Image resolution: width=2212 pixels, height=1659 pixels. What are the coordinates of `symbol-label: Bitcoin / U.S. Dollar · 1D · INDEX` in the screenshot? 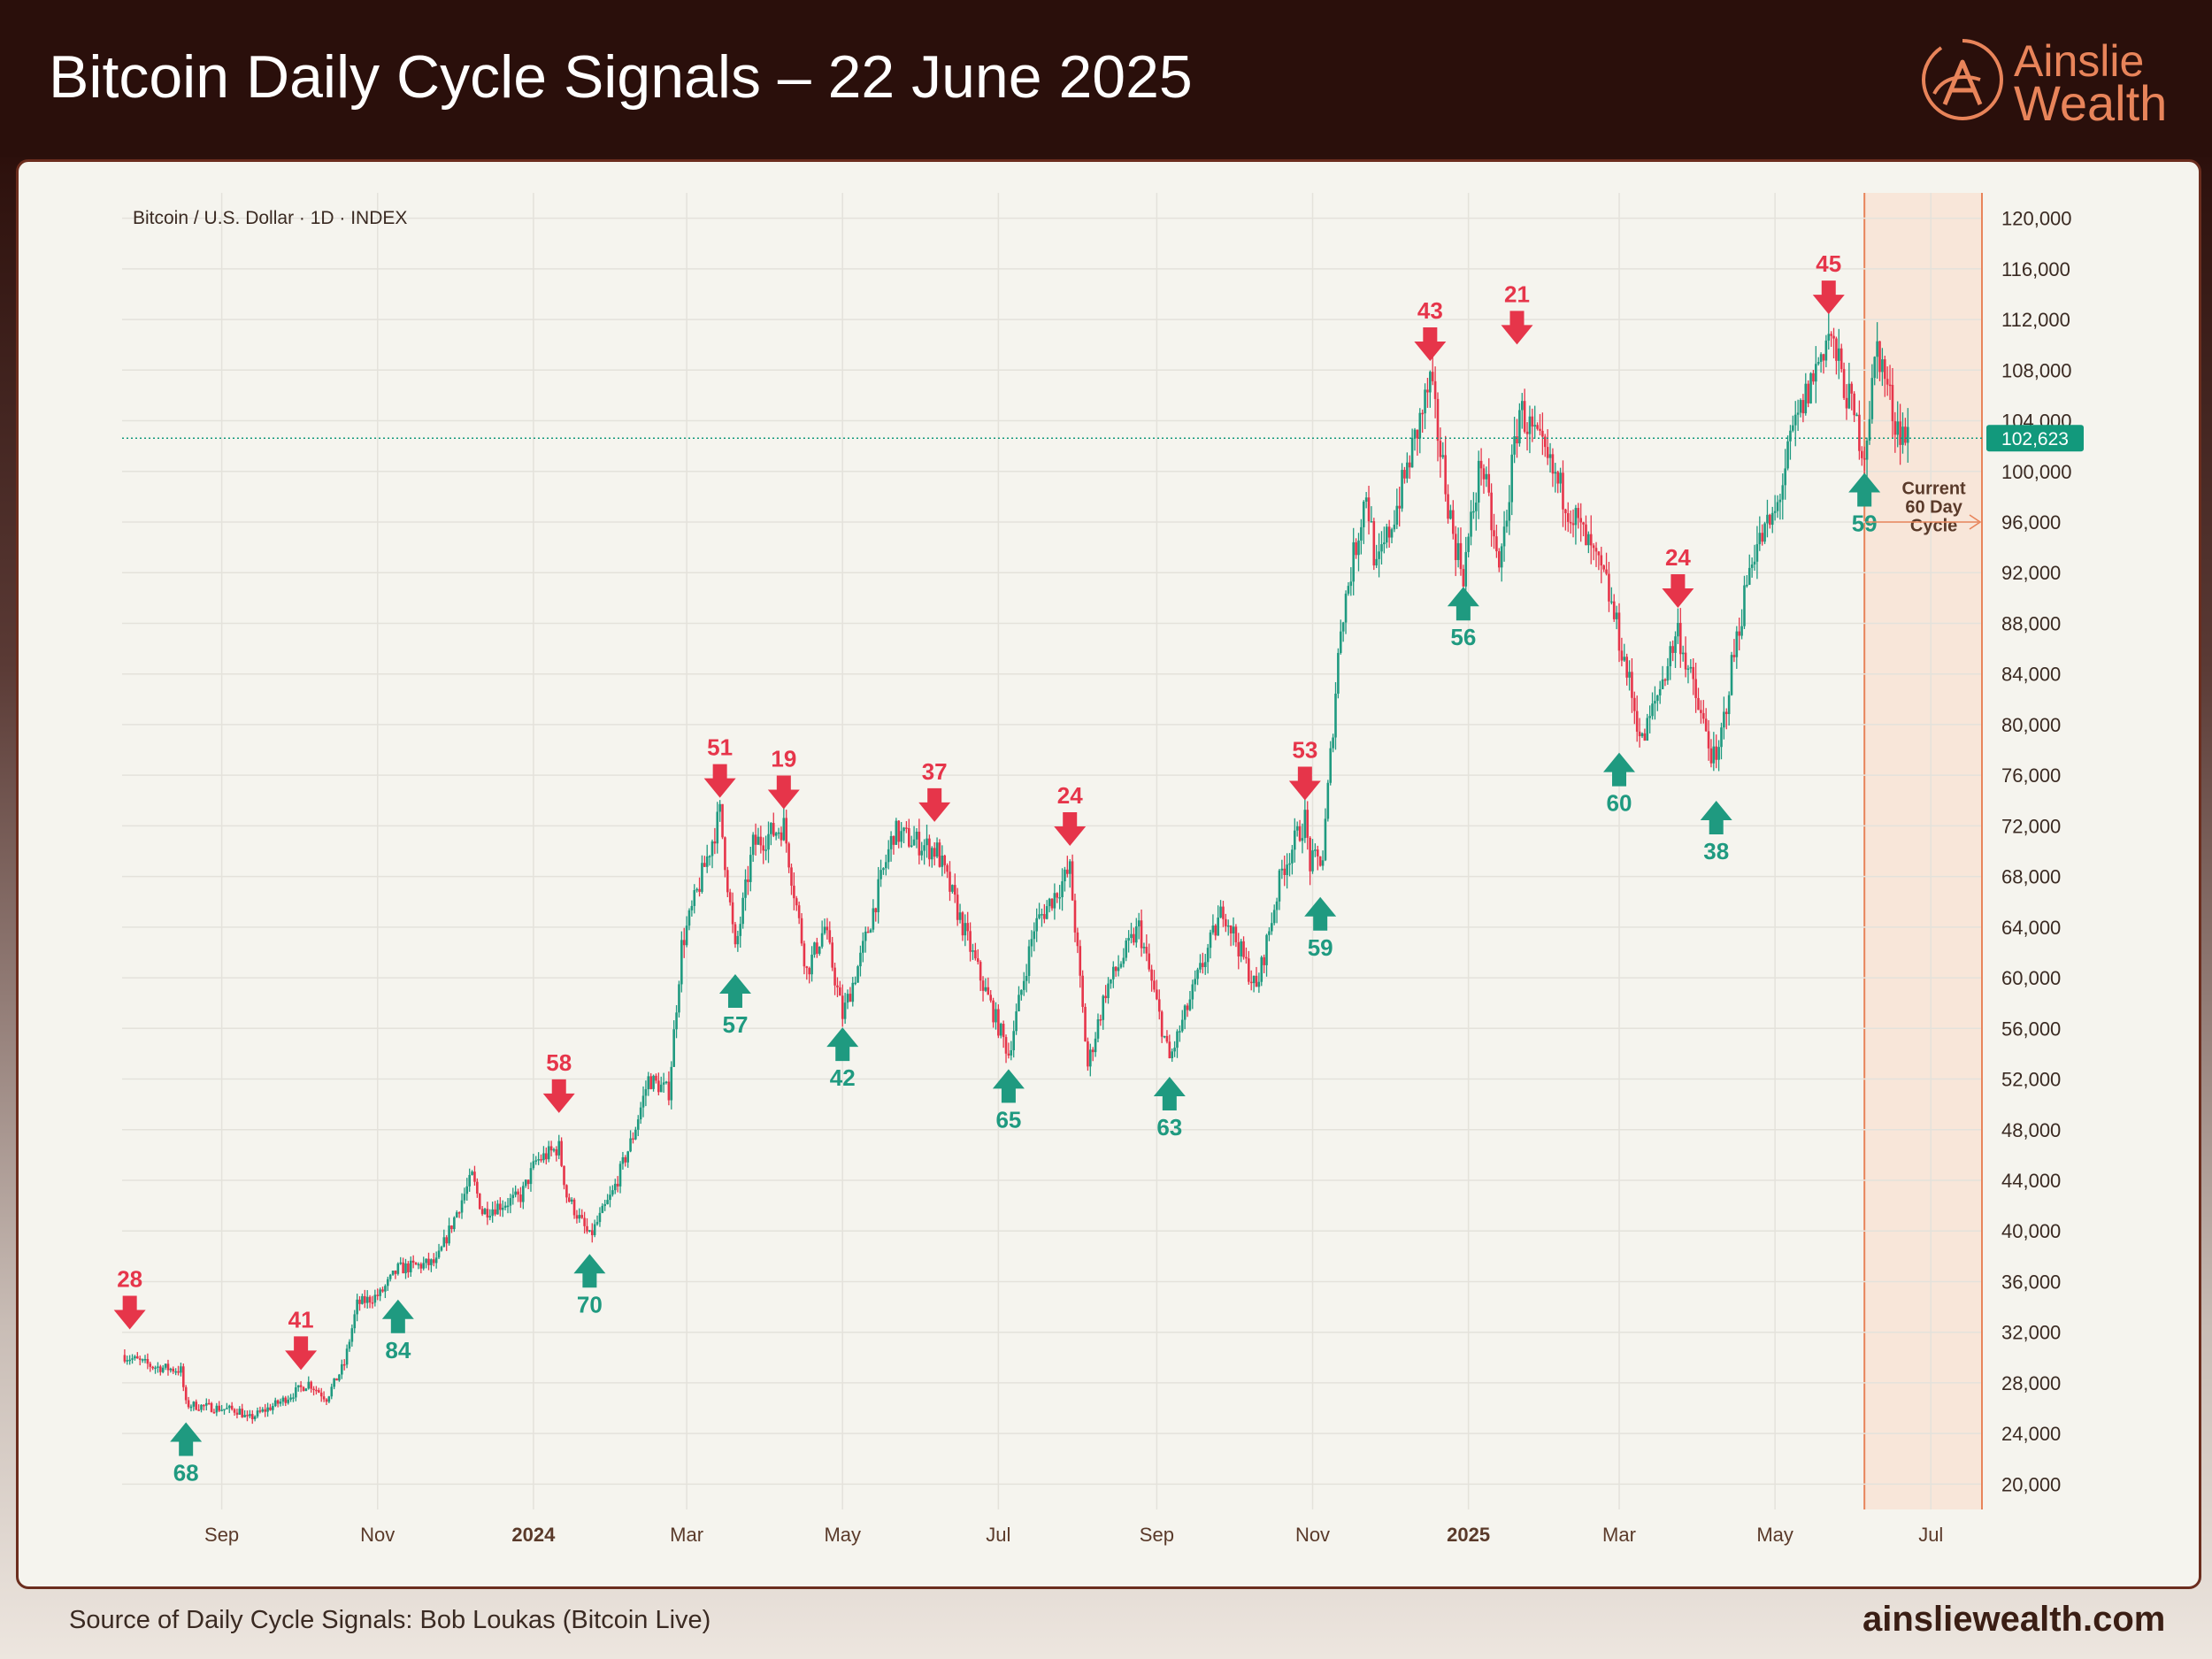 It's located at (270, 218).